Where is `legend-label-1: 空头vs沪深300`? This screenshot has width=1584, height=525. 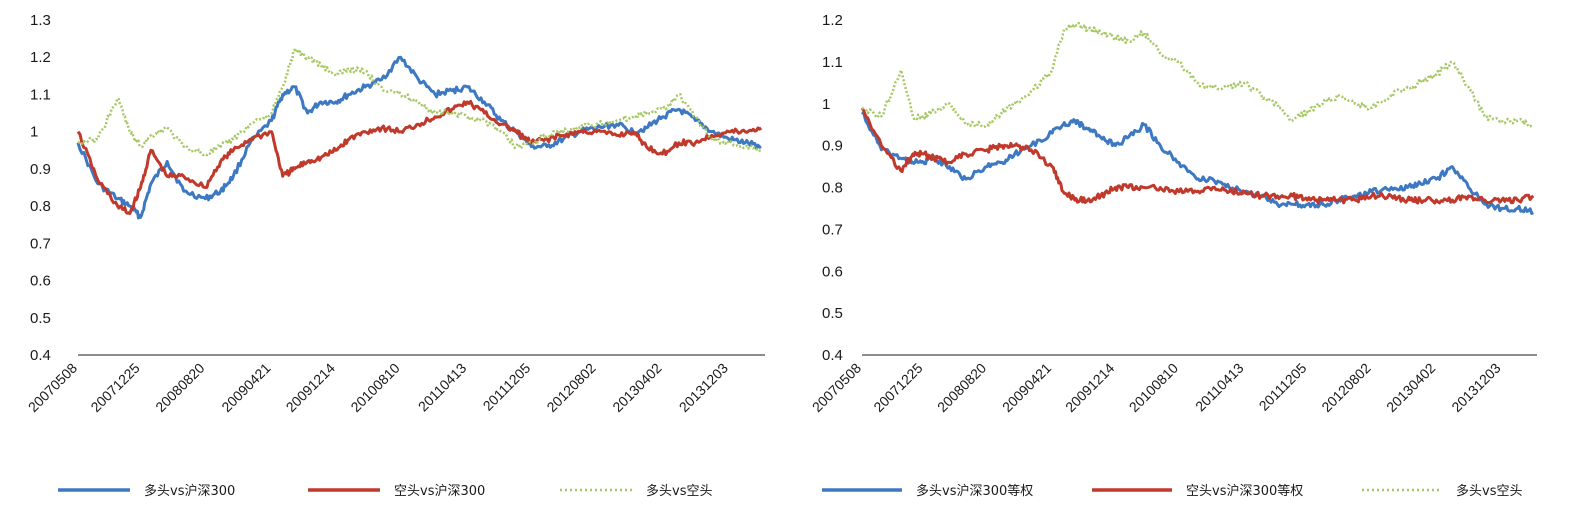
legend-label-1: 空头vs沪深300 is located at coordinates (439, 491).